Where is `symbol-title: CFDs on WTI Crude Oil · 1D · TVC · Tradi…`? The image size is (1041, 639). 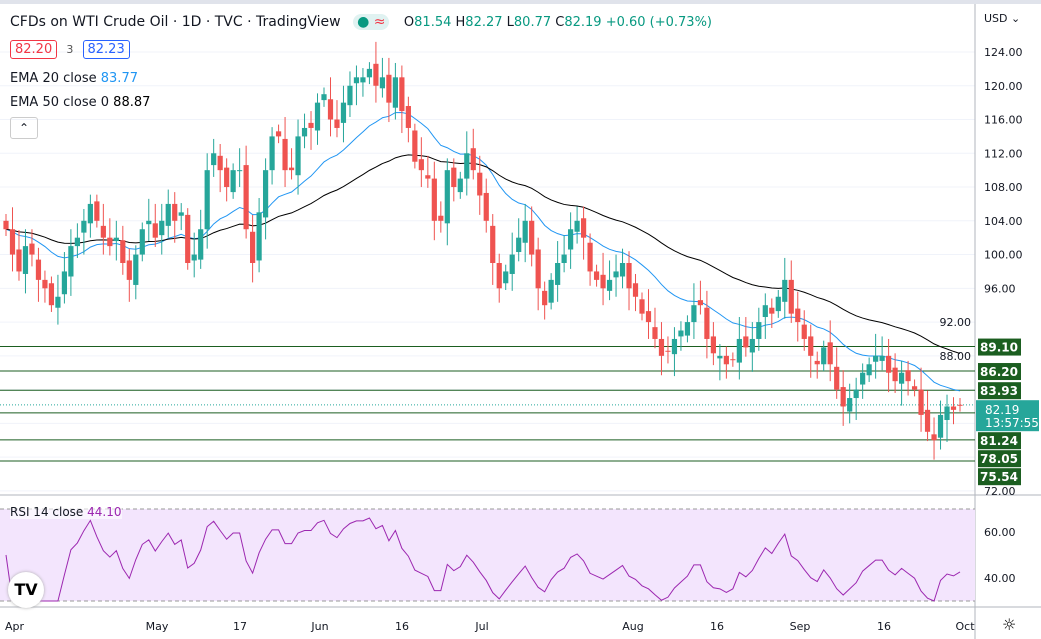
symbol-title: CFDs on WTI Crude Oil · 1D · TVC · Tradi… is located at coordinates (175, 22).